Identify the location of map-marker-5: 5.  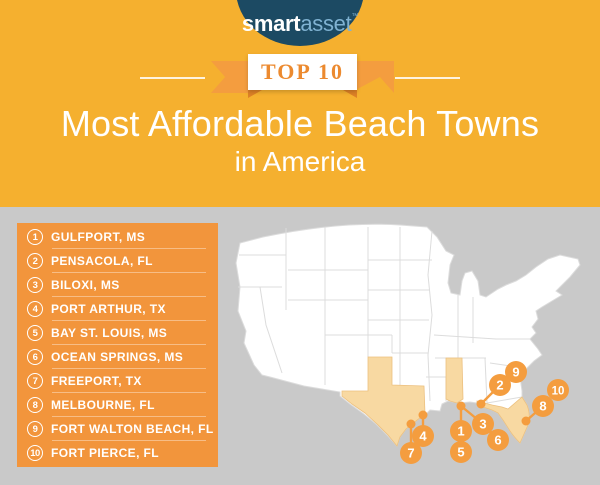
(461, 452).